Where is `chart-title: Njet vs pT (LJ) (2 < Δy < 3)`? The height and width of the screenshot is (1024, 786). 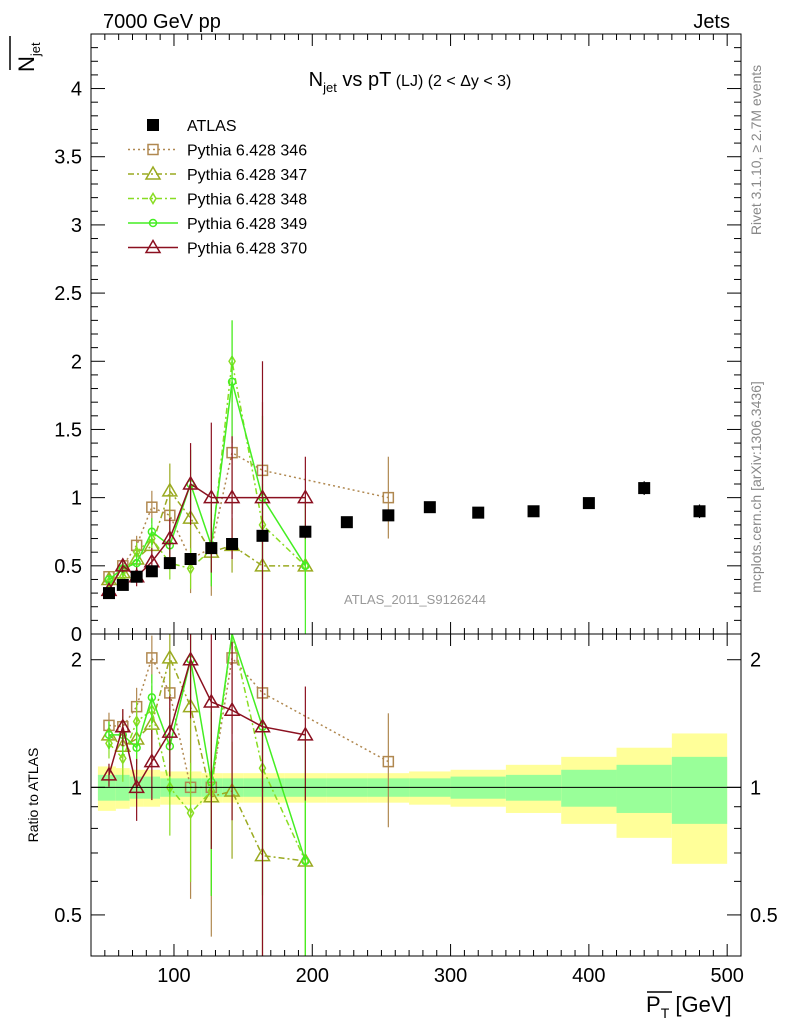
chart-title: Njet vs pT (LJ) (2 < Δy < 3) is located at coordinates (410, 82).